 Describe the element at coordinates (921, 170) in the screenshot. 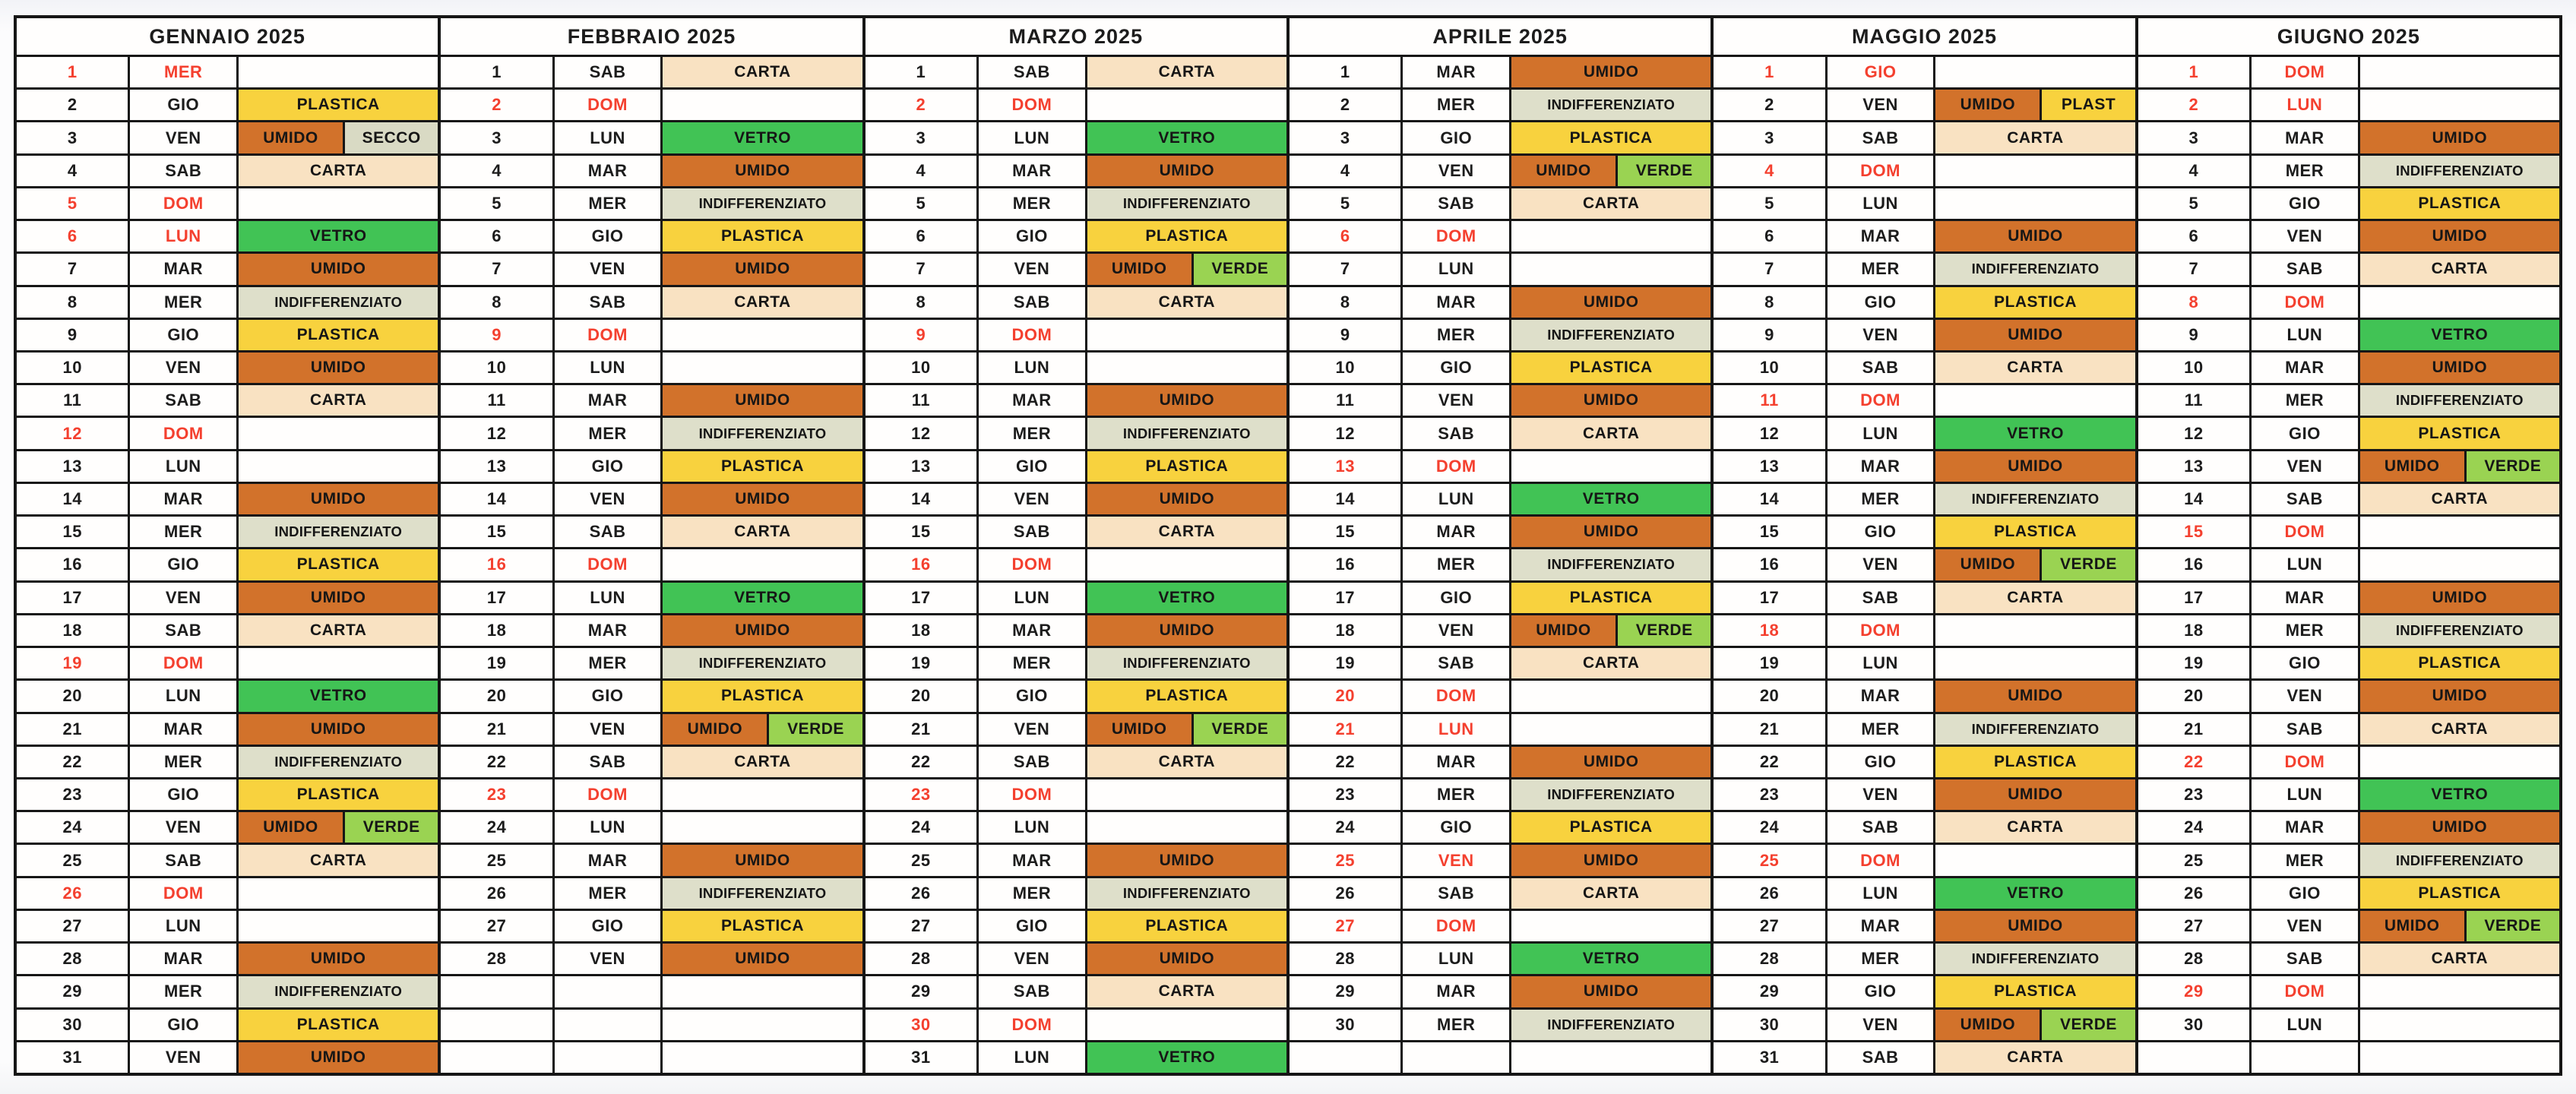

I see `day-number-cell: 4` at that location.